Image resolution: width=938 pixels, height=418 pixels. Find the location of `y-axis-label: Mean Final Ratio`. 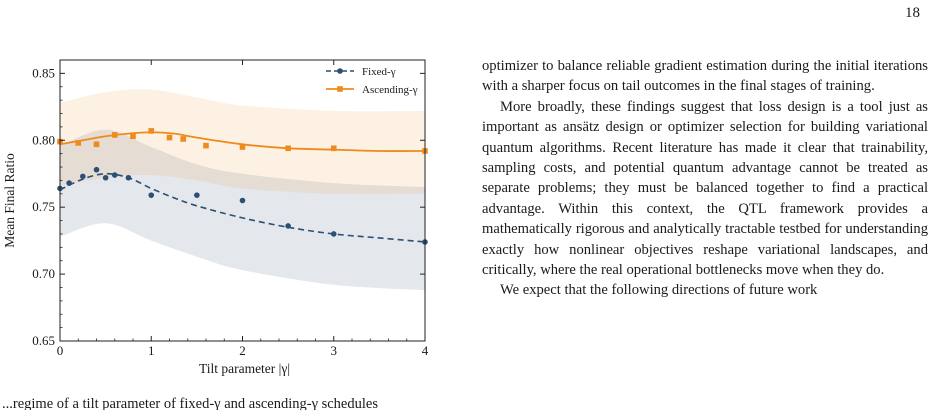

y-axis-label: Mean Final Ratio is located at coordinates (9, 200).